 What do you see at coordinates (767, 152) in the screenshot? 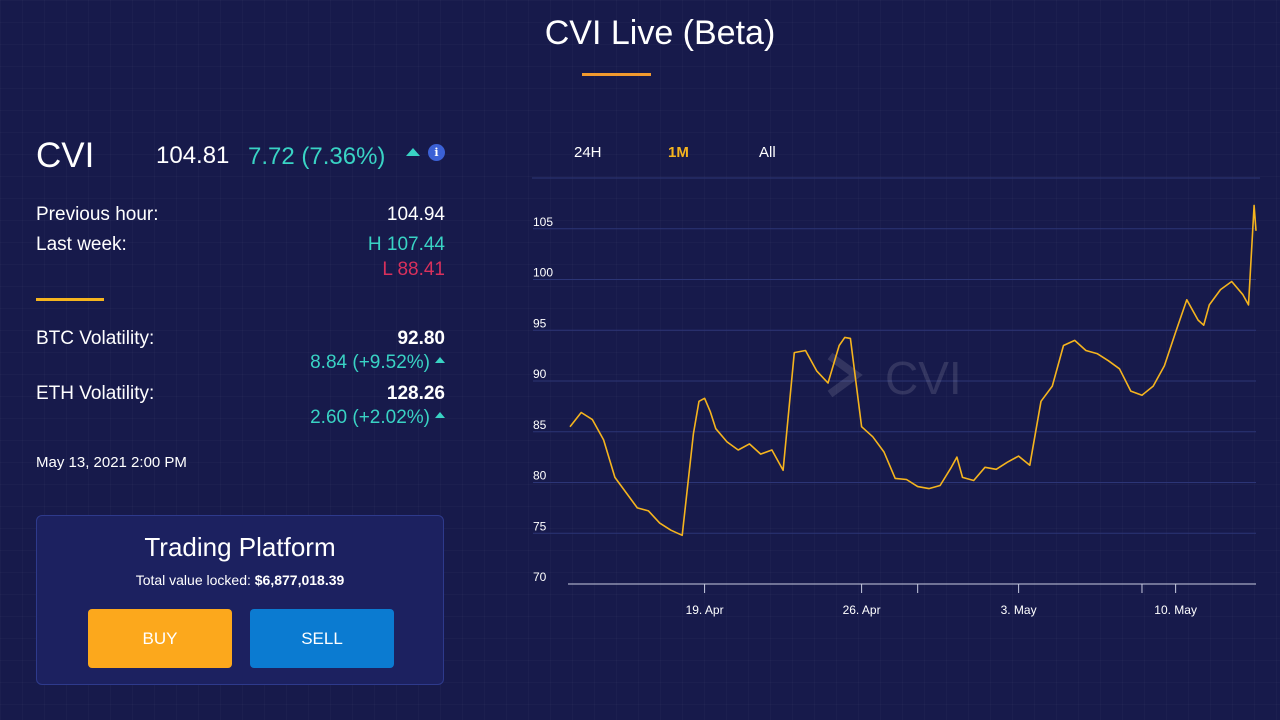
I see `tab-all: All` at bounding box center [767, 152].